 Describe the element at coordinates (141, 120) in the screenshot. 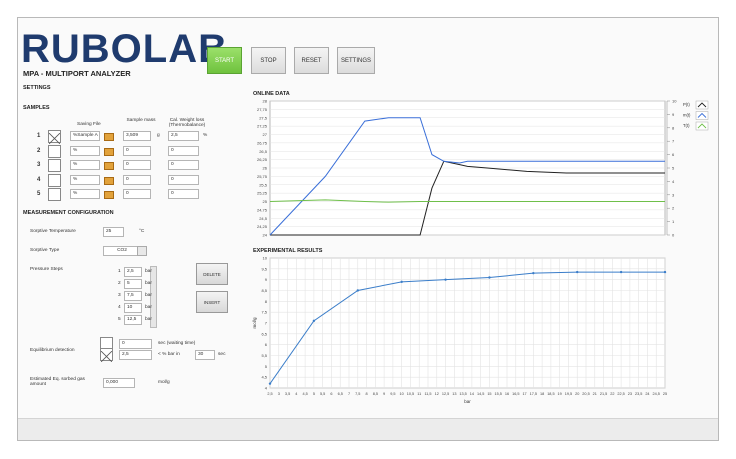

I see `column-header: Sample mass` at that location.